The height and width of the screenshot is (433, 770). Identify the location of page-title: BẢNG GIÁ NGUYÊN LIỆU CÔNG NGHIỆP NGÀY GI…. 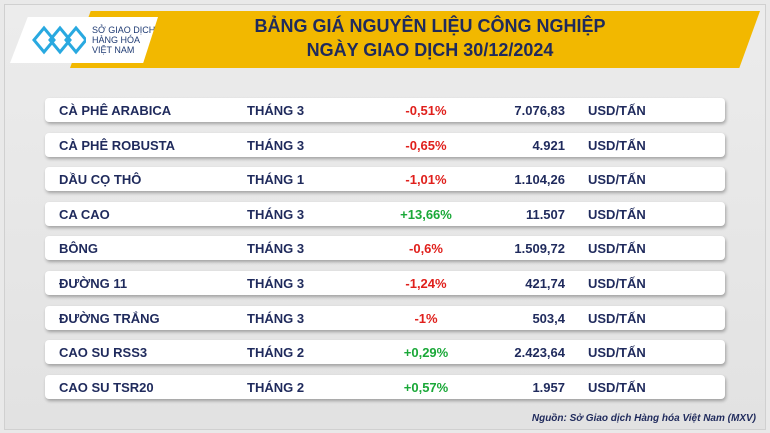
(430, 38).